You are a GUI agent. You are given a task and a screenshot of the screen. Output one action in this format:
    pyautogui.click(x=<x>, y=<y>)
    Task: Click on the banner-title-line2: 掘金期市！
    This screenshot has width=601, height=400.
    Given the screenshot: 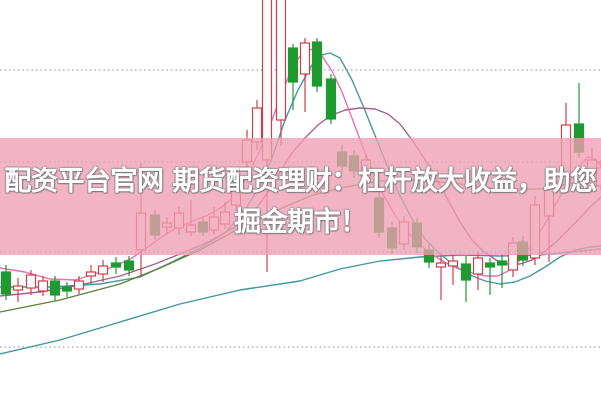 What is the action you would take?
    pyautogui.click(x=300, y=222)
    